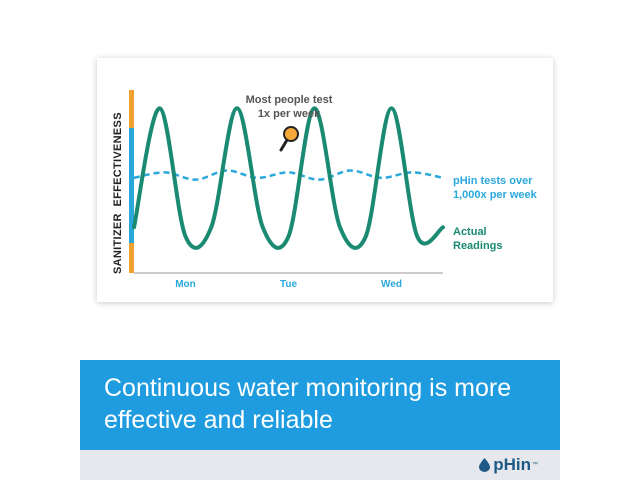 The height and width of the screenshot is (480, 640). Describe the element at coordinates (289, 139) in the screenshot. I see `magnifier-icon` at that location.